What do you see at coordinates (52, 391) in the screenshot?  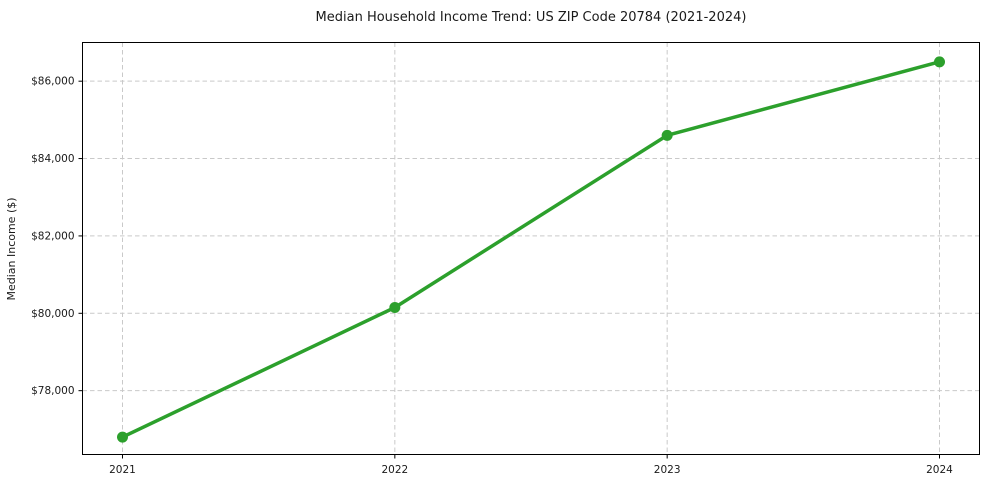 I see `y-tick-label: $78,000` at bounding box center [52, 391].